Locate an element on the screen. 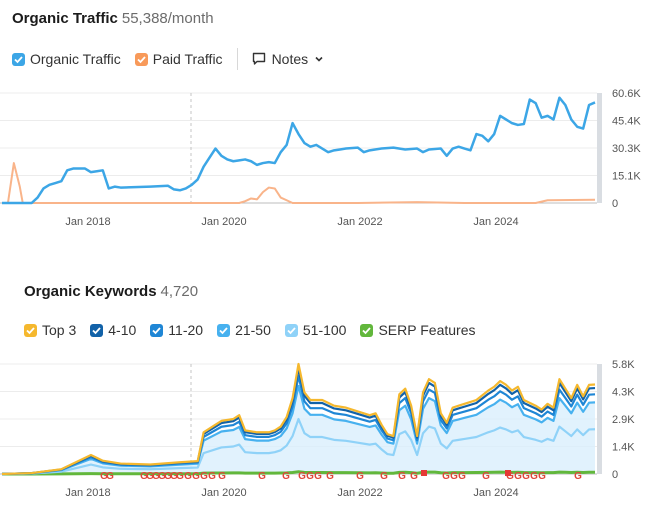 This screenshot has width=665, height=519. traffic-legend: Organic Traffic Paid Traffic Notes is located at coordinates (171, 59).